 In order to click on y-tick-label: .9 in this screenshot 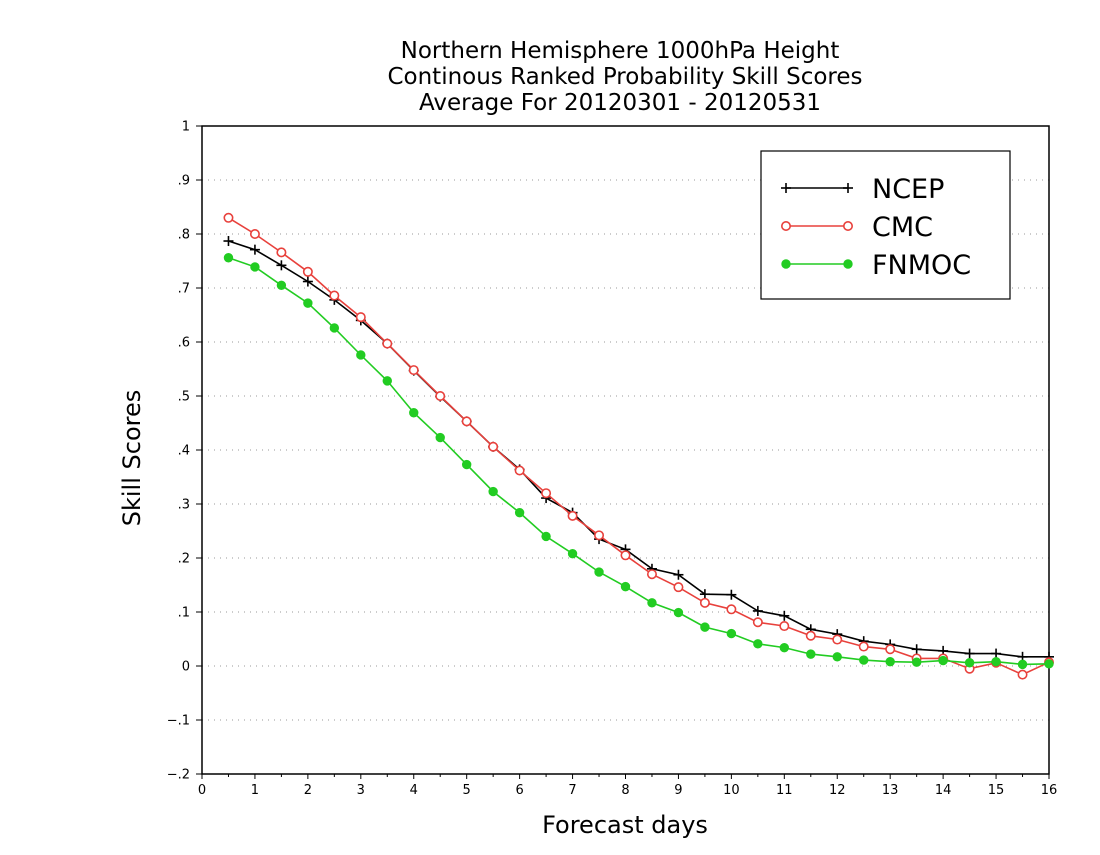, I will do `click(184, 181)`.